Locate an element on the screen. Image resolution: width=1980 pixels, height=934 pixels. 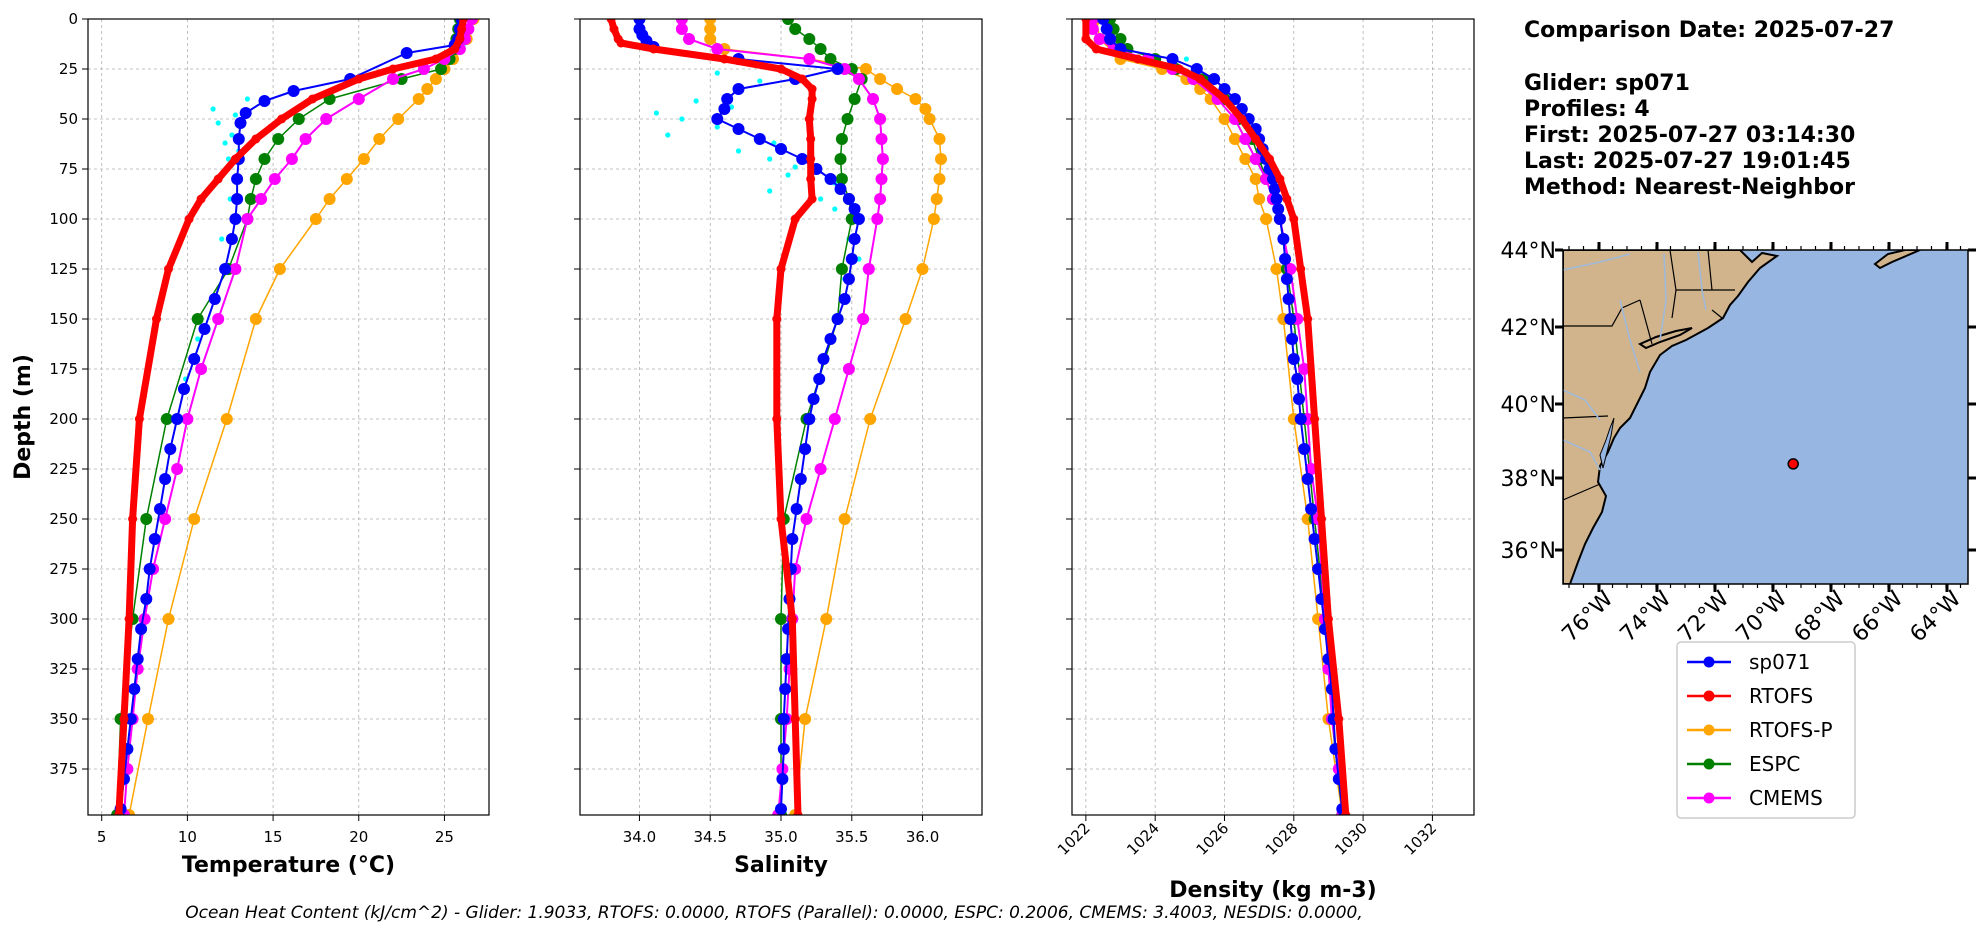
depth-tick-label-175: 175 is located at coordinates (63, 369).